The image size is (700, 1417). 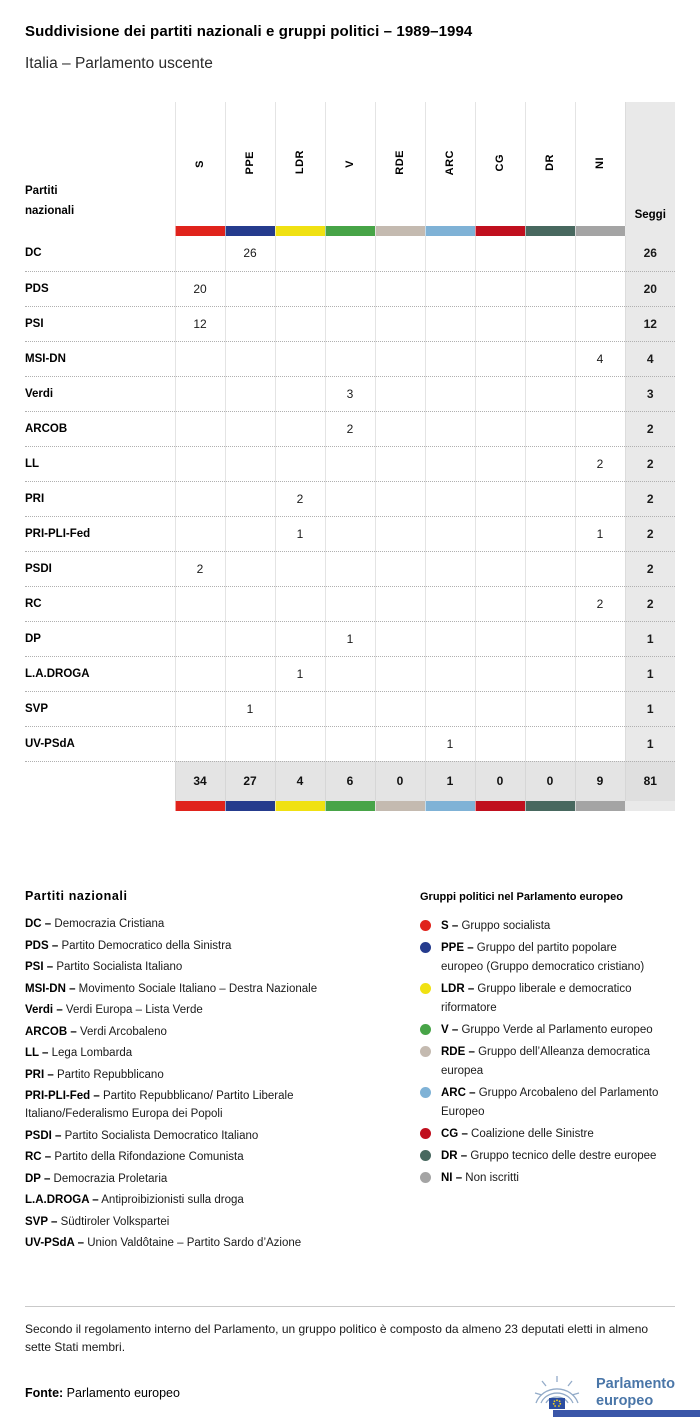 I want to click on cell-dp-dr, so click(x=549, y=639).